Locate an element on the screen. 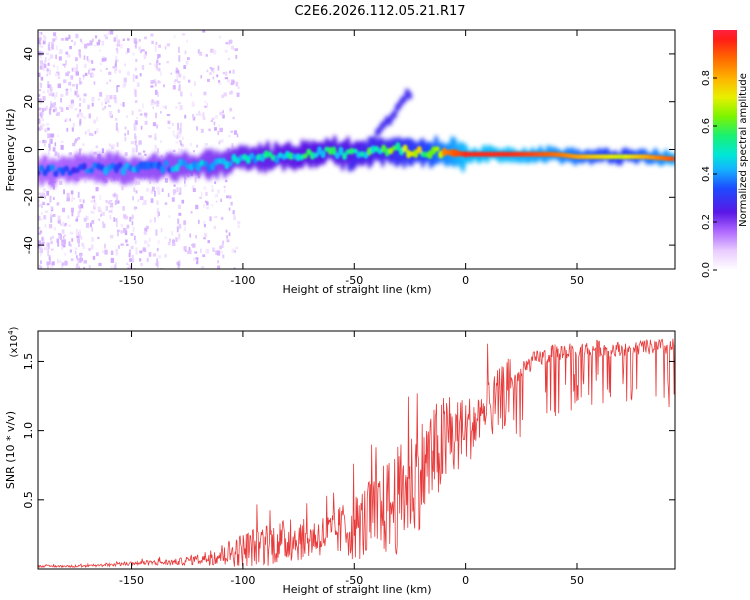 This screenshot has height=600, width=750. colorbar-ticks: 0.0 0.2 0.4 0.6 0.8 is located at coordinates (709, 174).